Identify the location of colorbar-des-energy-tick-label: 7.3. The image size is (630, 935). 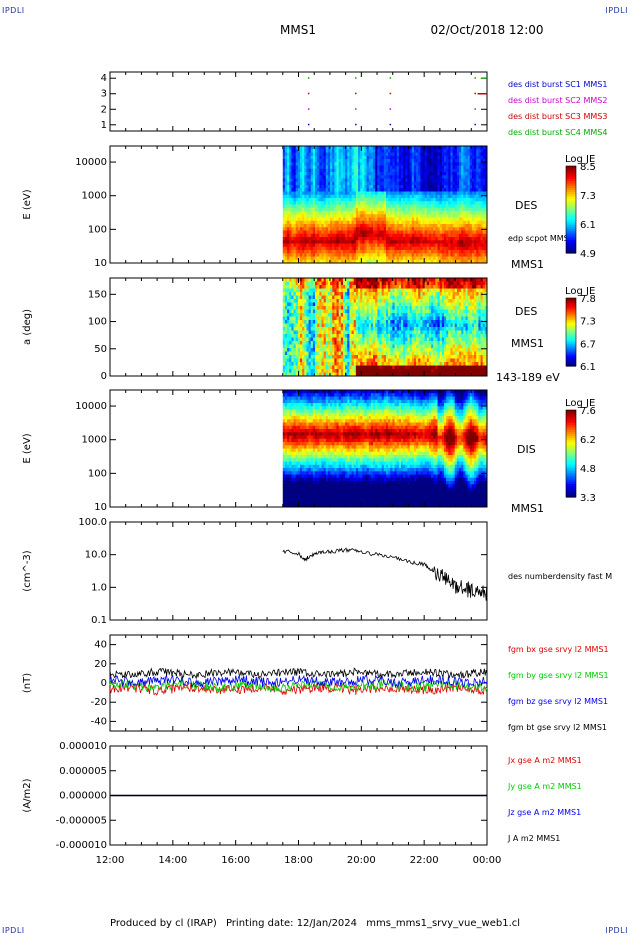
(588, 196).